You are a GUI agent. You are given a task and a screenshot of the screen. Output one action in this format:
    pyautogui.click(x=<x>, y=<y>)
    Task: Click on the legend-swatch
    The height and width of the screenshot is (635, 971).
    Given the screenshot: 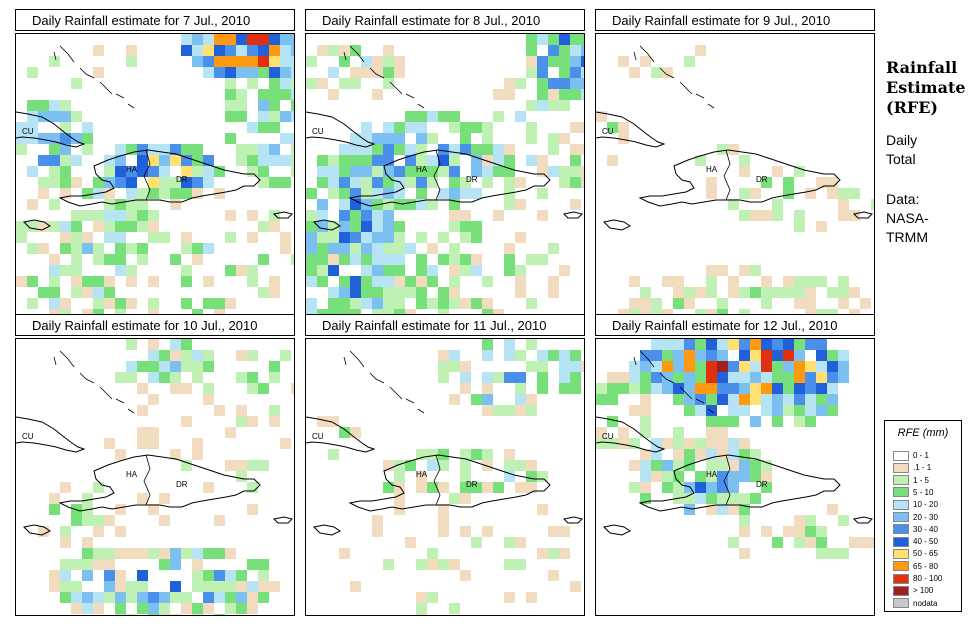 What is the action you would take?
    pyautogui.click(x=901, y=590)
    